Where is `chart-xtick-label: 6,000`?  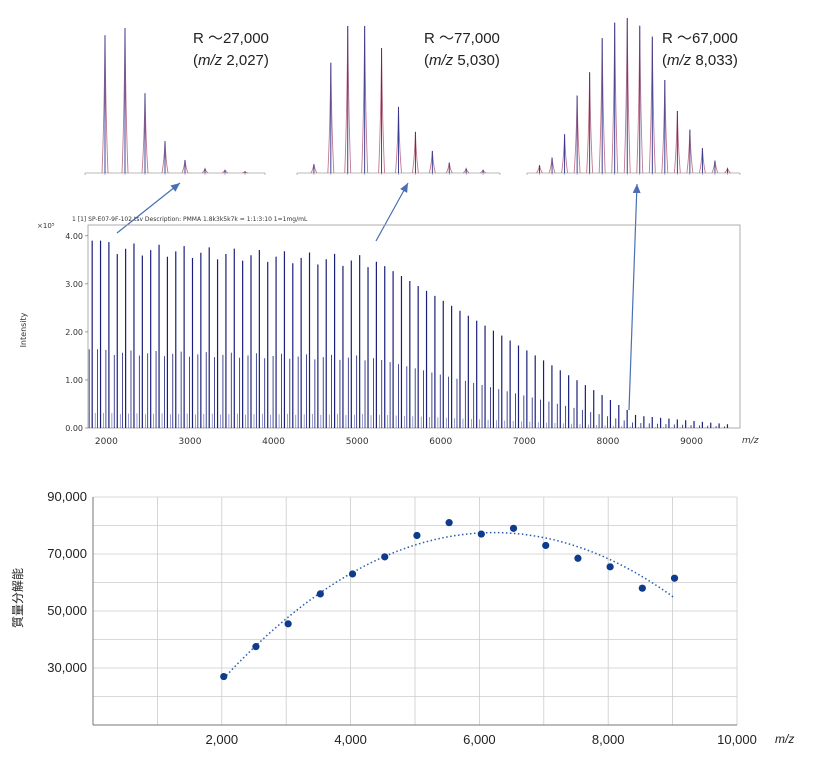 chart-xtick-label: 6,000 is located at coordinates (479, 739).